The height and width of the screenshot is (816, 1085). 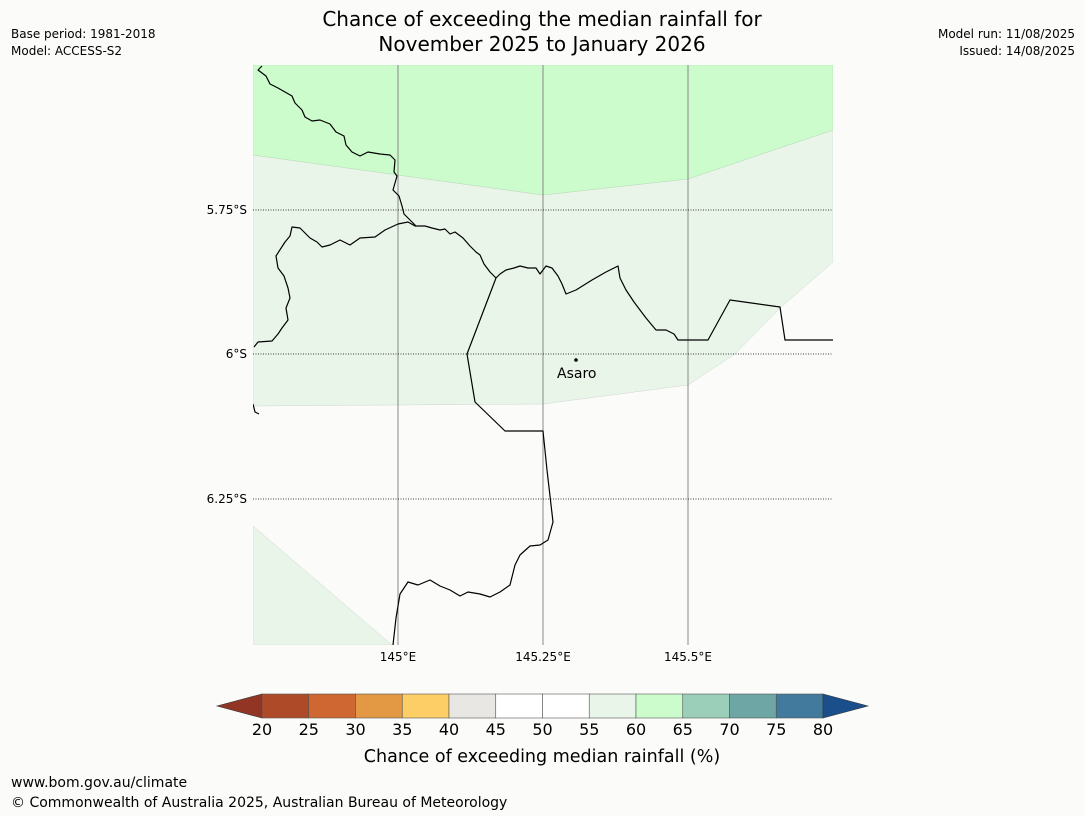 What do you see at coordinates (543, 657) in the screenshot?
I see `lon-label-145-25e: 145.25°E` at bounding box center [543, 657].